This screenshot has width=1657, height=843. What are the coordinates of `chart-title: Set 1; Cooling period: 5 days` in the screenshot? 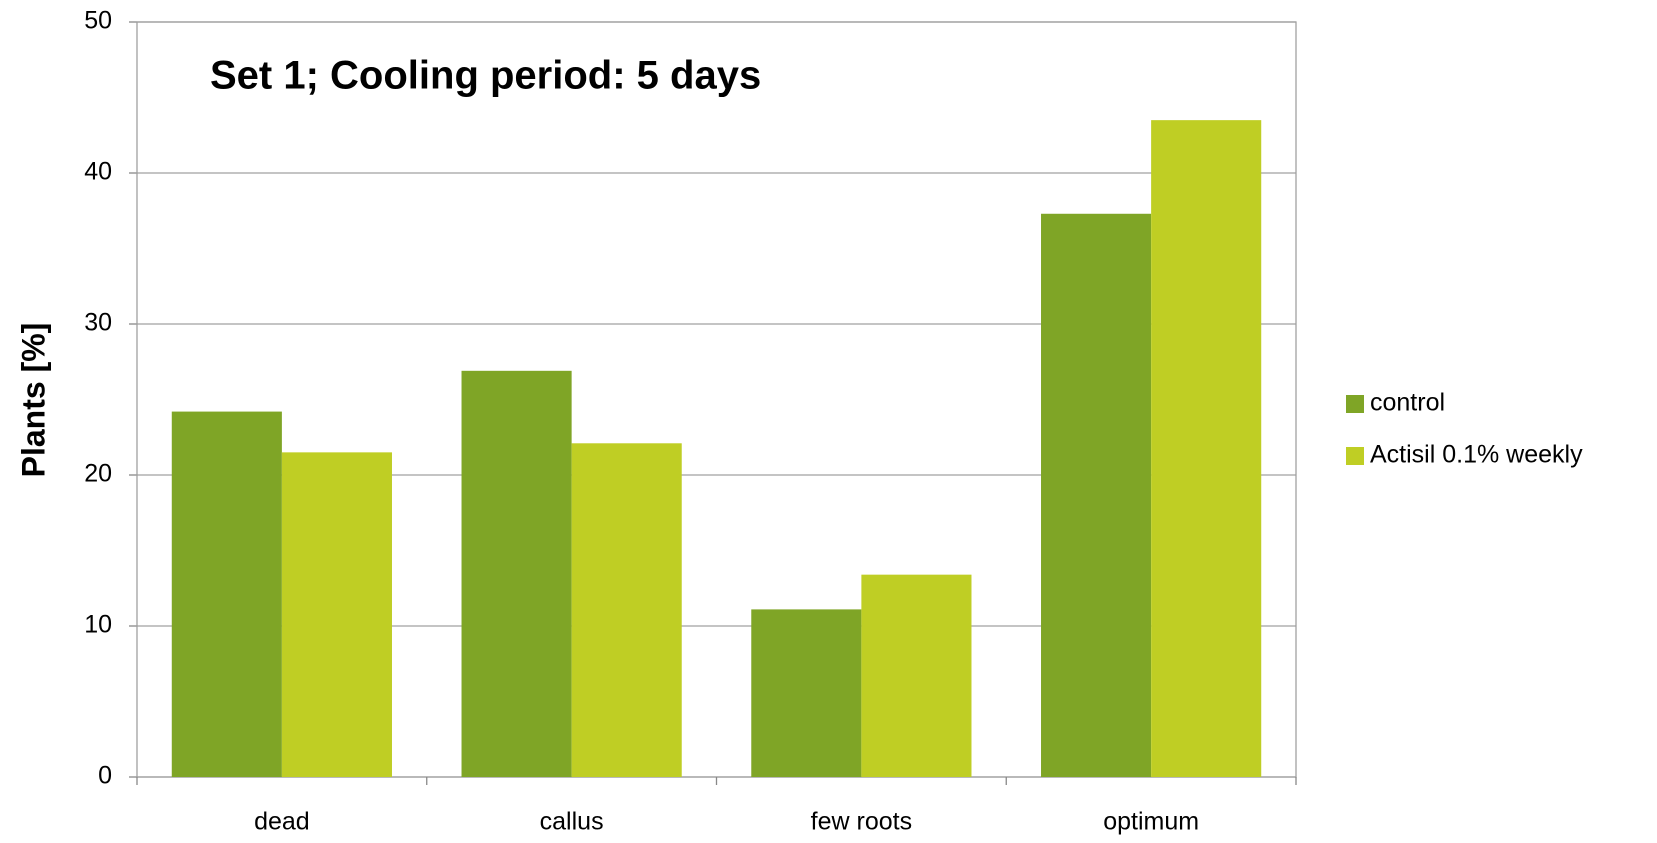 It's located at (485, 76).